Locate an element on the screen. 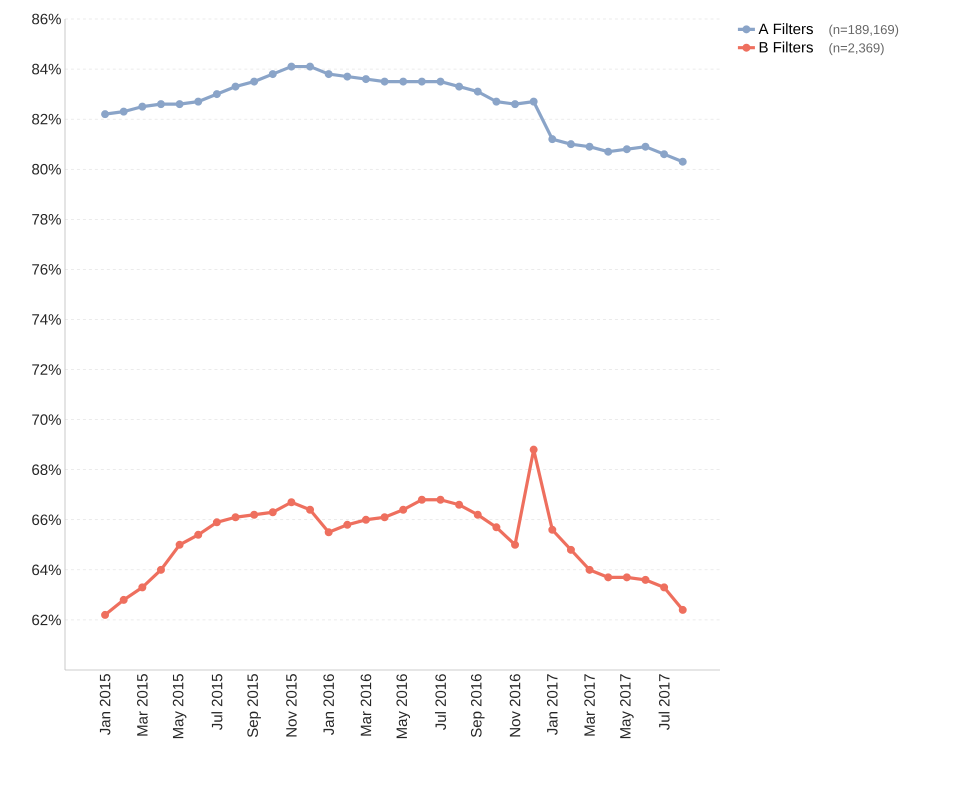 This screenshot has height=787, width=963. y-tick-label: 86% is located at coordinates (46, 19).